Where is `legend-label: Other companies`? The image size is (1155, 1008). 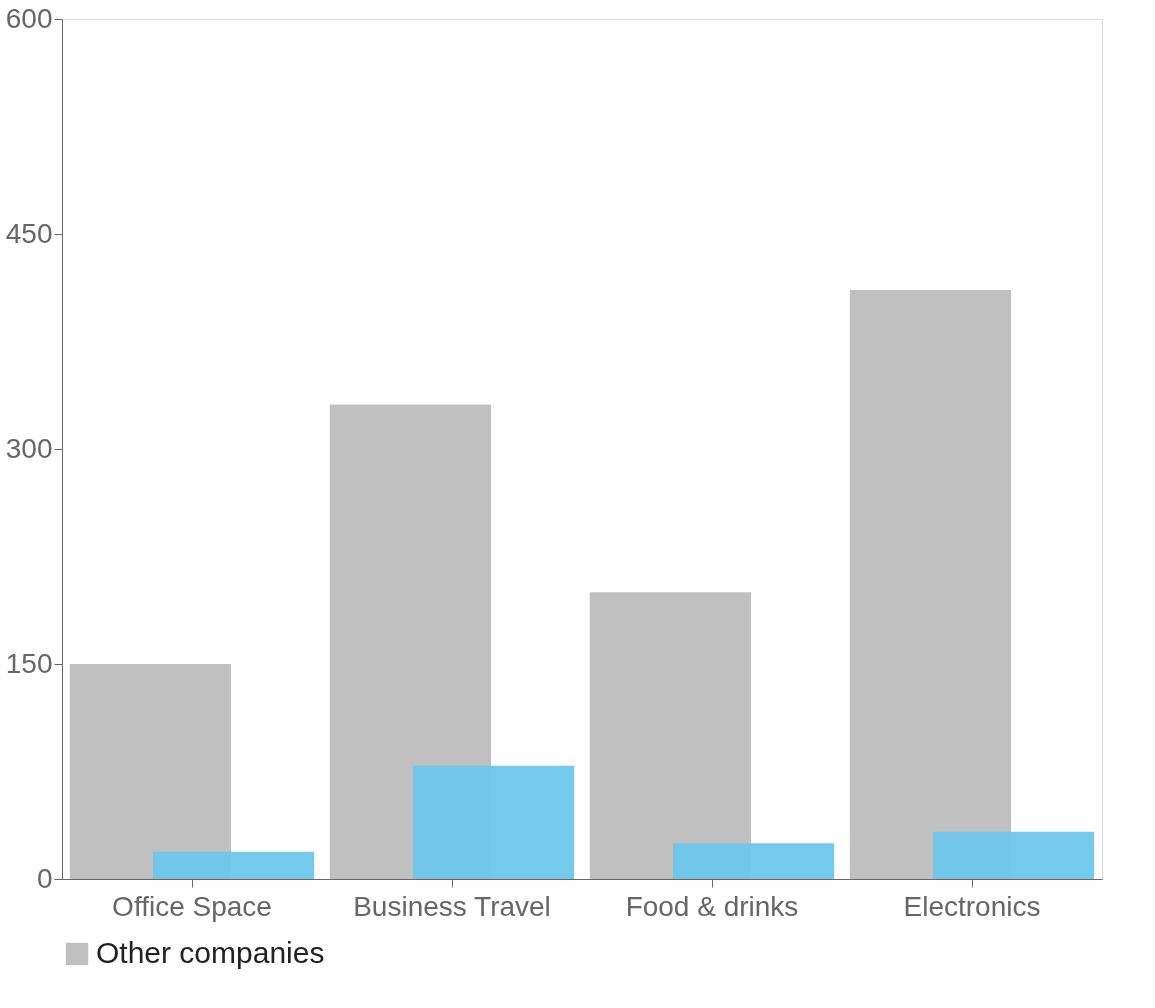 legend-label: Other companies is located at coordinates (210, 952).